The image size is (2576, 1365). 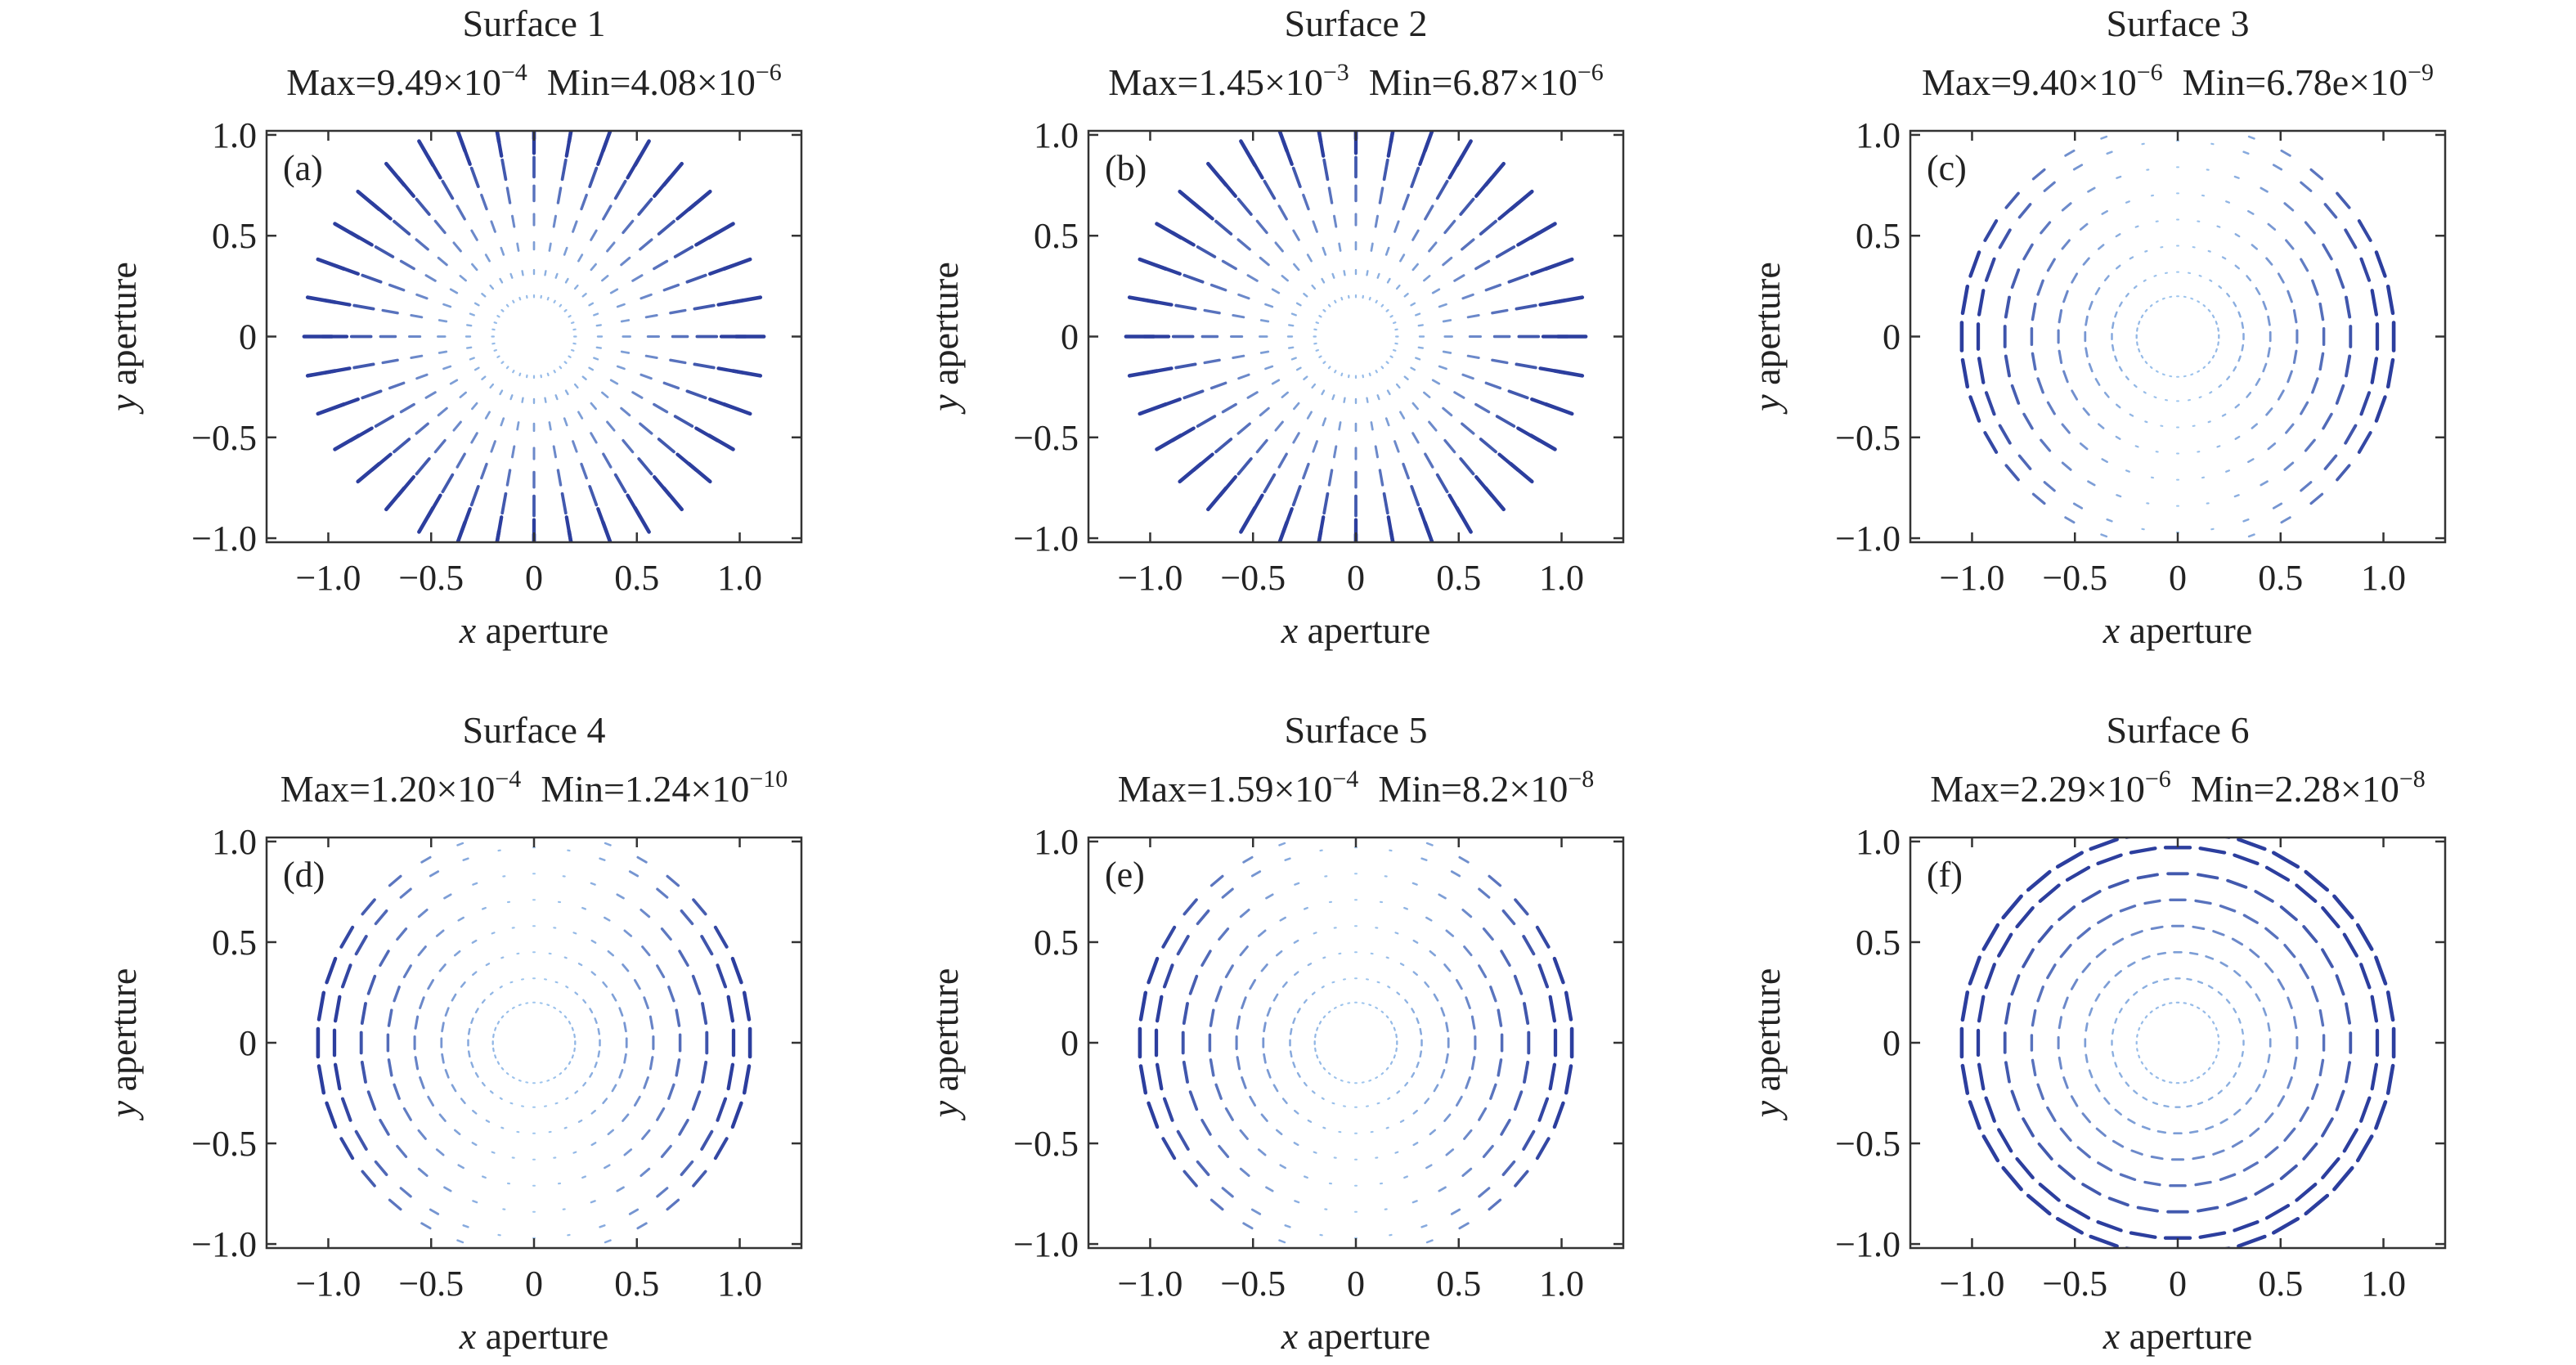 I want to click on x-tick-label: 1.0, so click(x=740, y=1284).